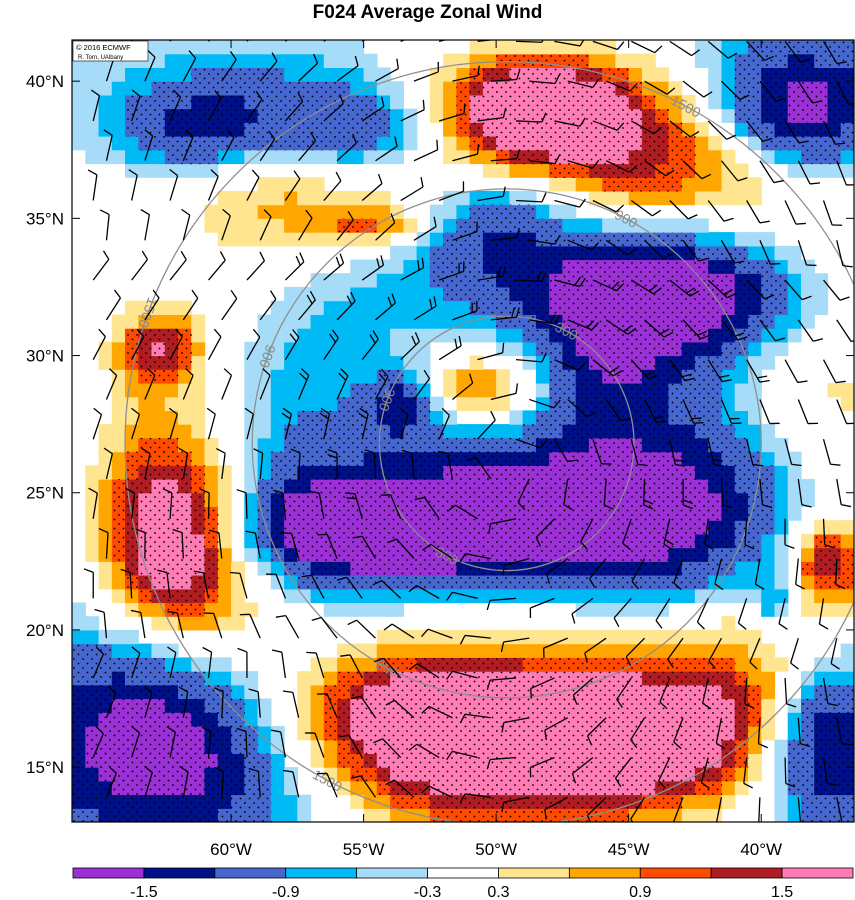 The height and width of the screenshot is (900, 855). What do you see at coordinates (250, 873) in the screenshot?
I see `colorbar-swatch` at bounding box center [250, 873].